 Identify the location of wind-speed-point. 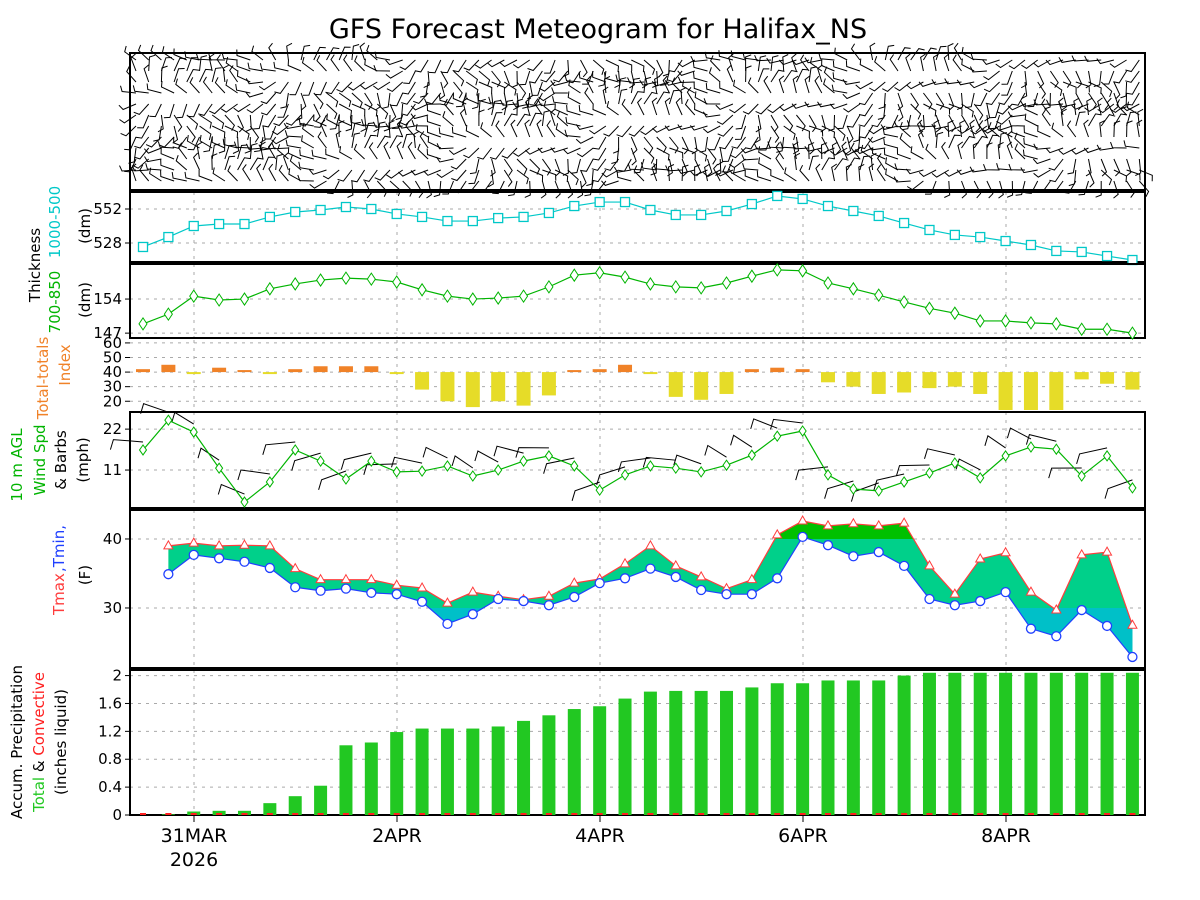
(193, 432).